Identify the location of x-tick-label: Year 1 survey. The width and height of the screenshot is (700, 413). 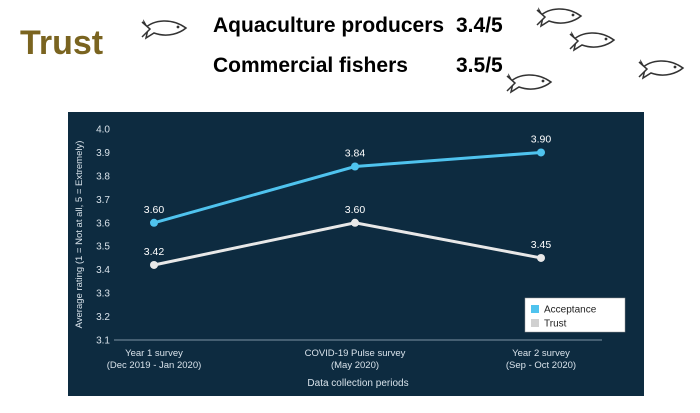
(154, 353).